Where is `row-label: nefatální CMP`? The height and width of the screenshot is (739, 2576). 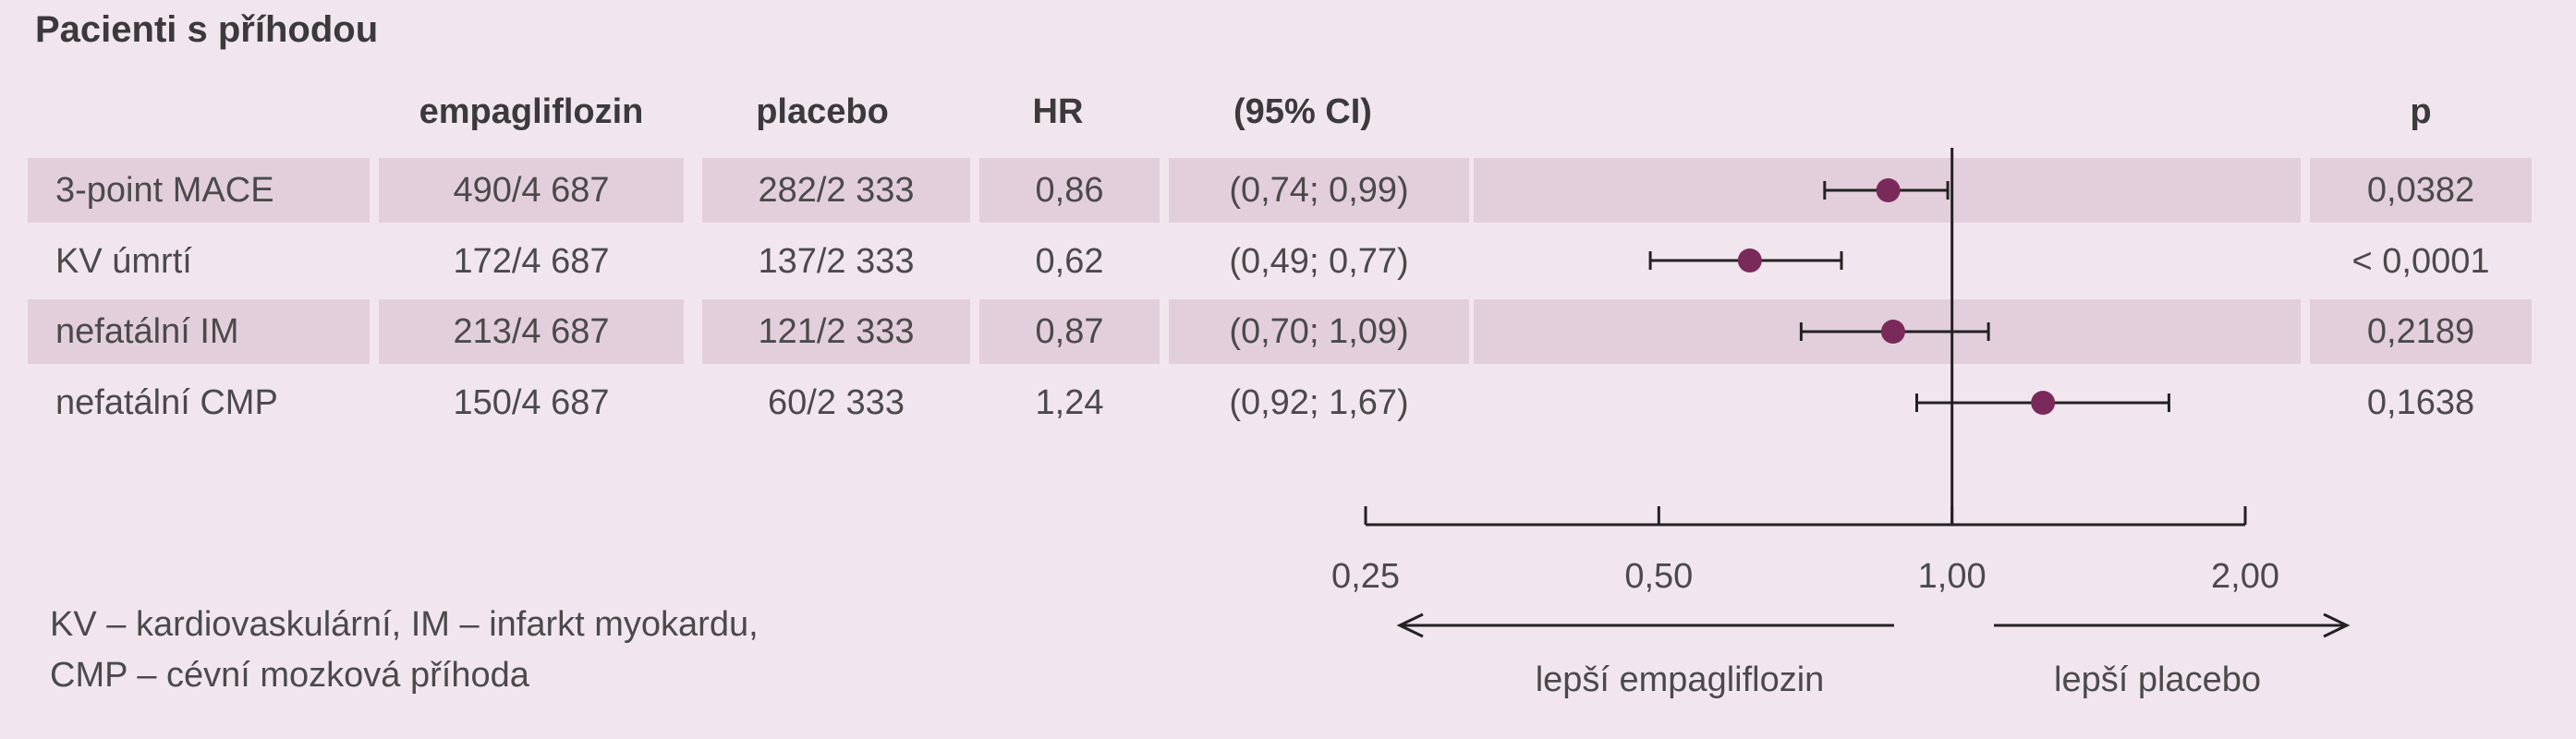 row-label: nefatální CMP is located at coordinates (166, 402).